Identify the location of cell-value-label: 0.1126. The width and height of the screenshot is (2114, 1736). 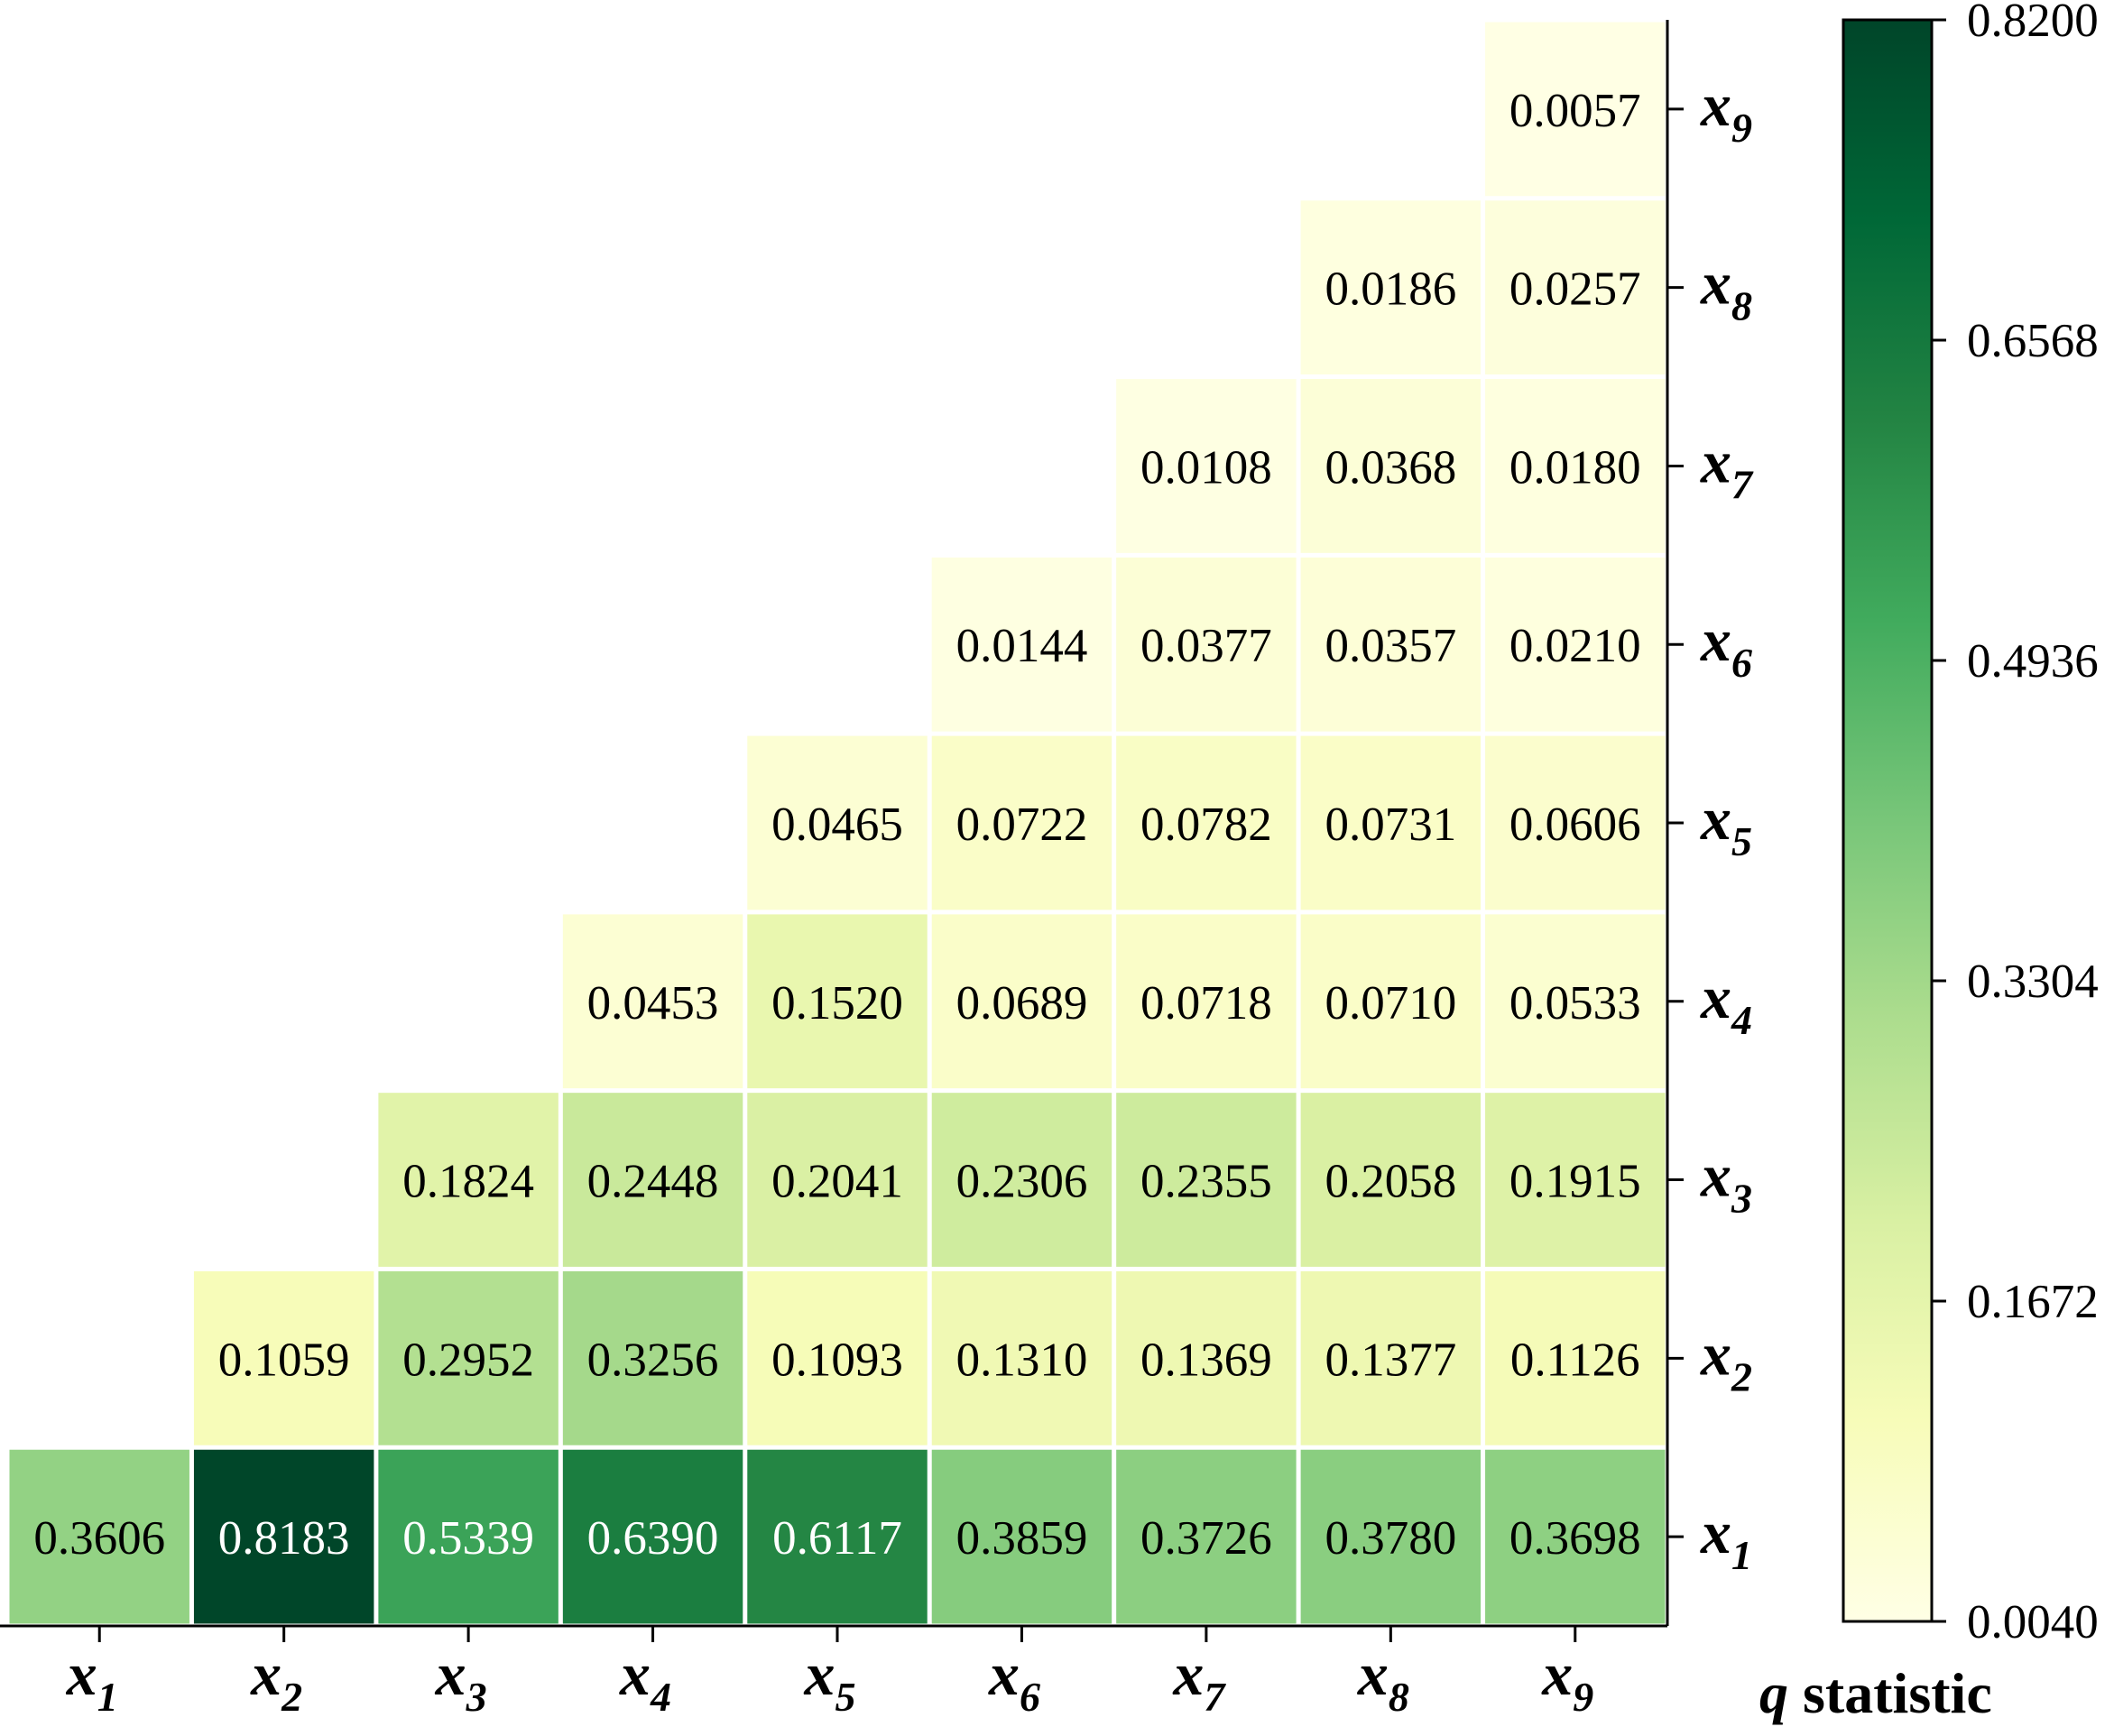
(1575, 1360).